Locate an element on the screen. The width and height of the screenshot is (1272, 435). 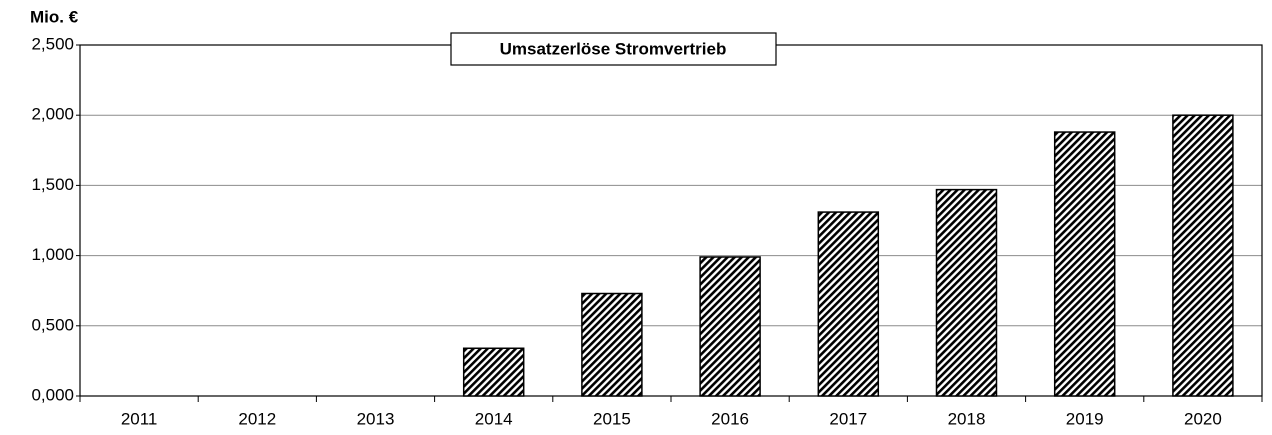
y-tick-label: 2,000 is located at coordinates (52, 114).